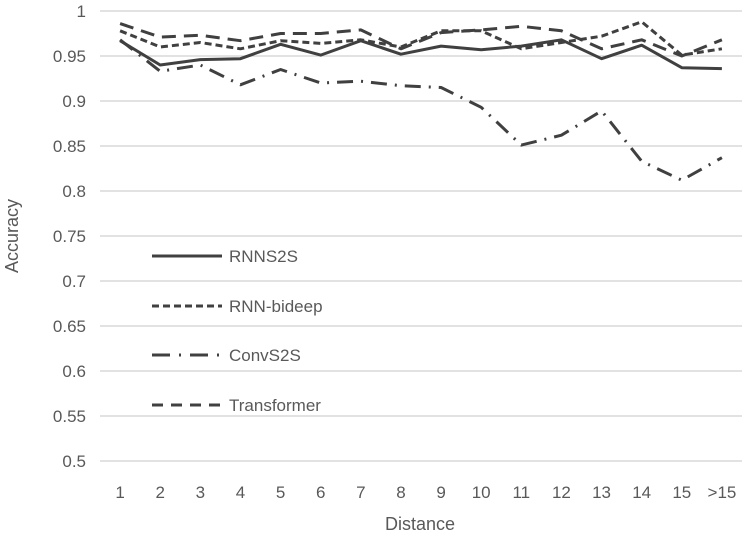  What do you see at coordinates (561, 492) in the screenshot?
I see `x-tick-label: 12` at bounding box center [561, 492].